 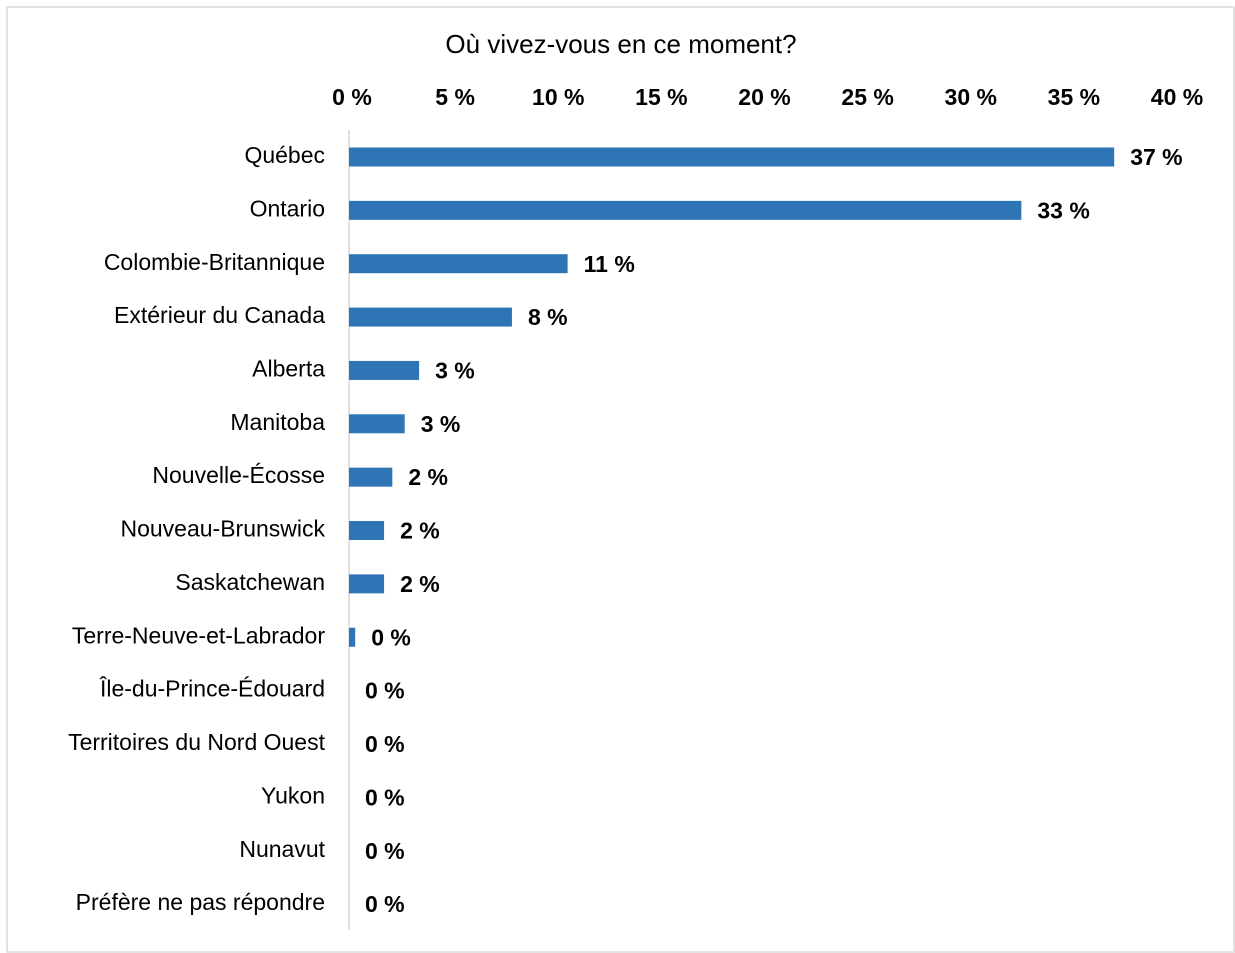 I want to click on value-label: 8 %, so click(x=548, y=317).